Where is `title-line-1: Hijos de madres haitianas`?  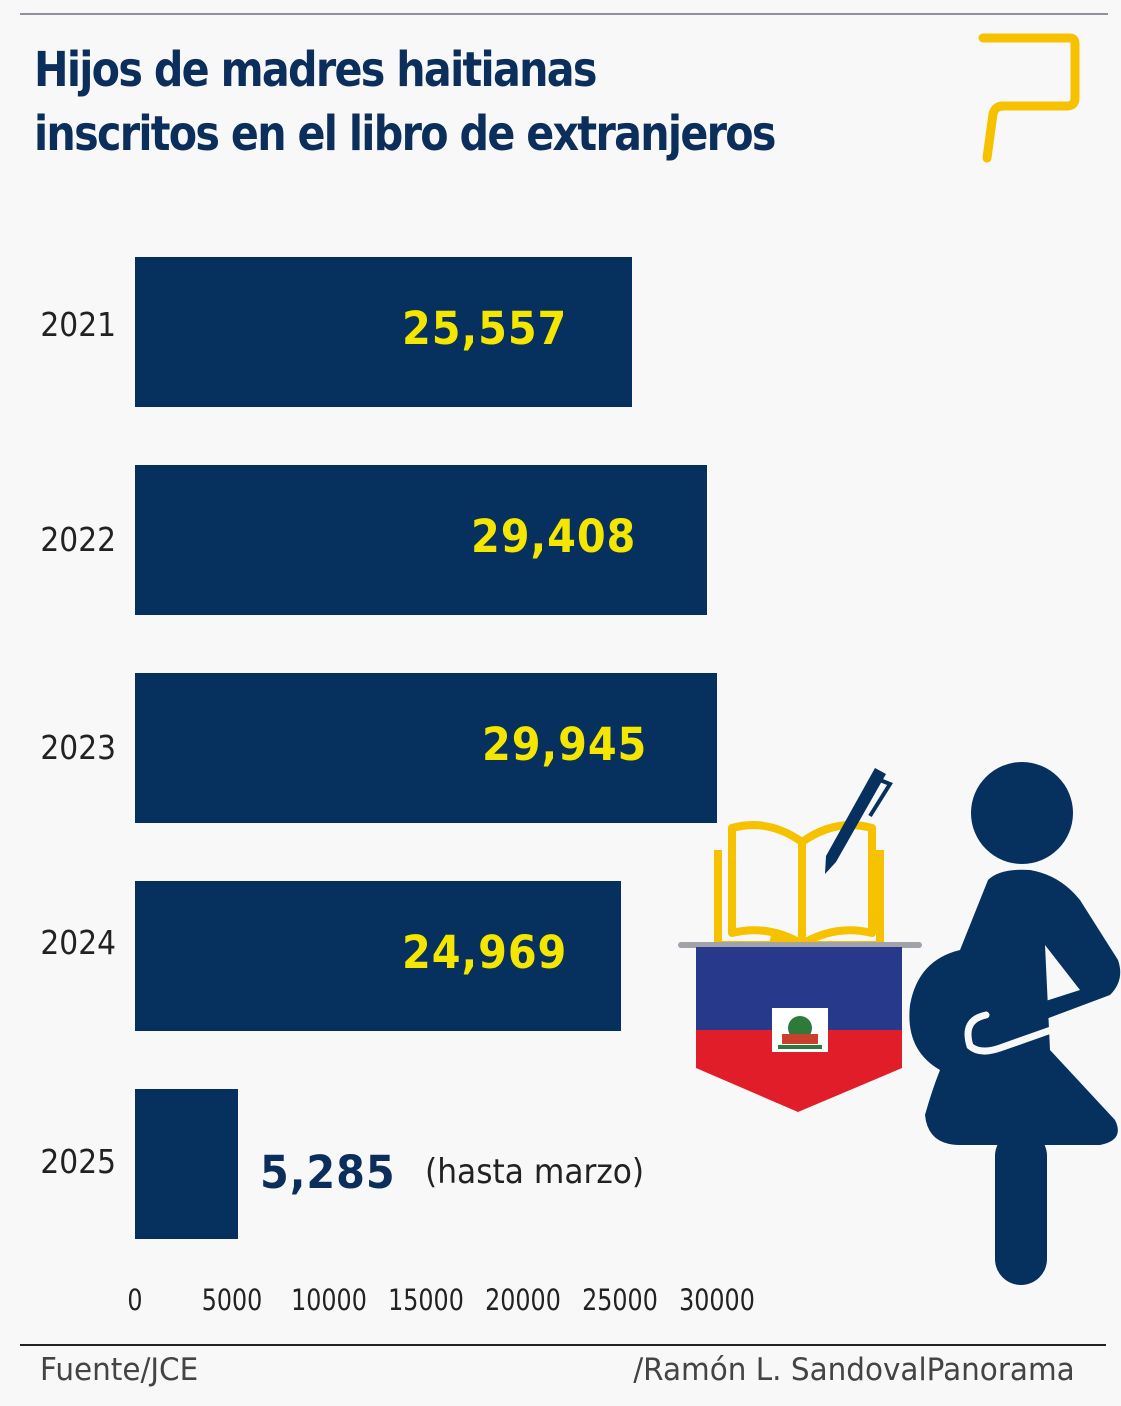
title-line-1: Hijos de madres haitianas is located at coordinates (315, 70).